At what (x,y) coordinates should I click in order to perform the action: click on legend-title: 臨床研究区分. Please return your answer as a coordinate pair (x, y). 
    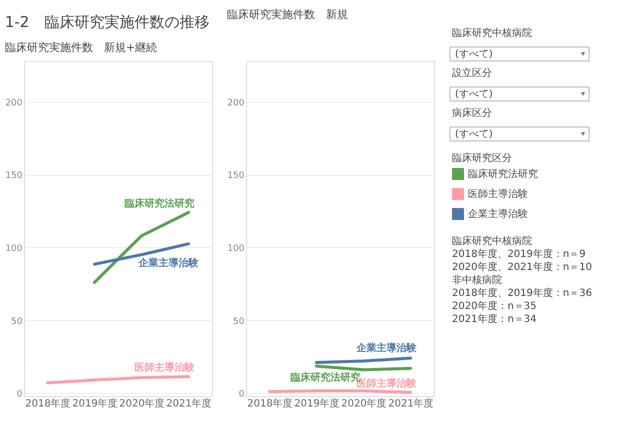
    Looking at the image, I should click on (482, 158).